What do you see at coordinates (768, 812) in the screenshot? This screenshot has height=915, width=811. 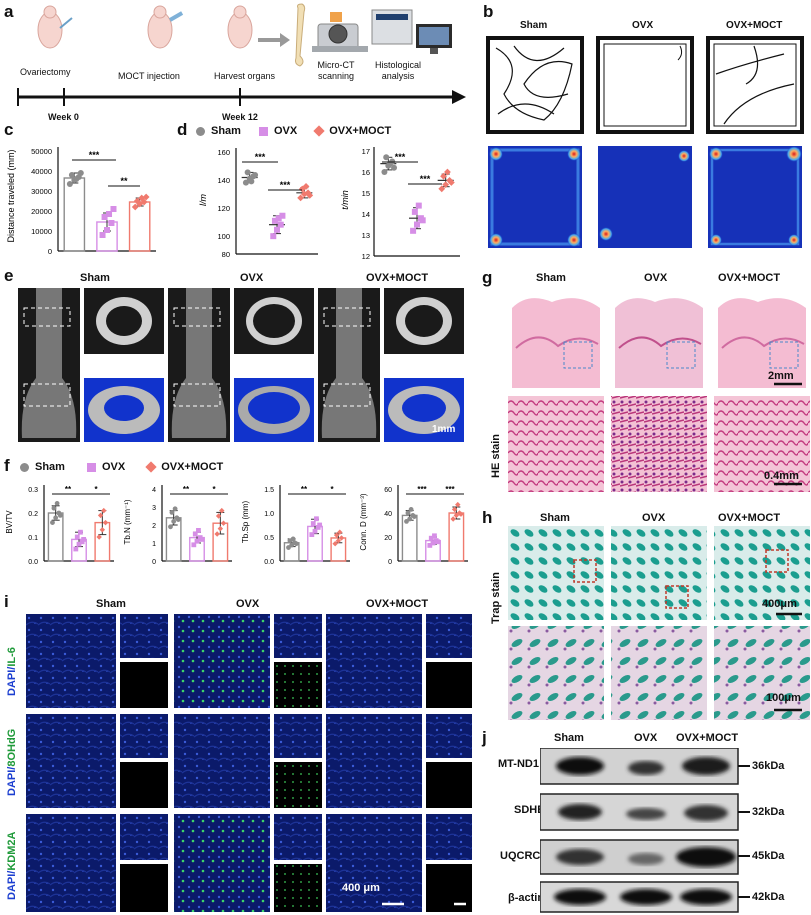 I see `wb-kda-sdhb: 32kDa` at bounding box center [768, 812].